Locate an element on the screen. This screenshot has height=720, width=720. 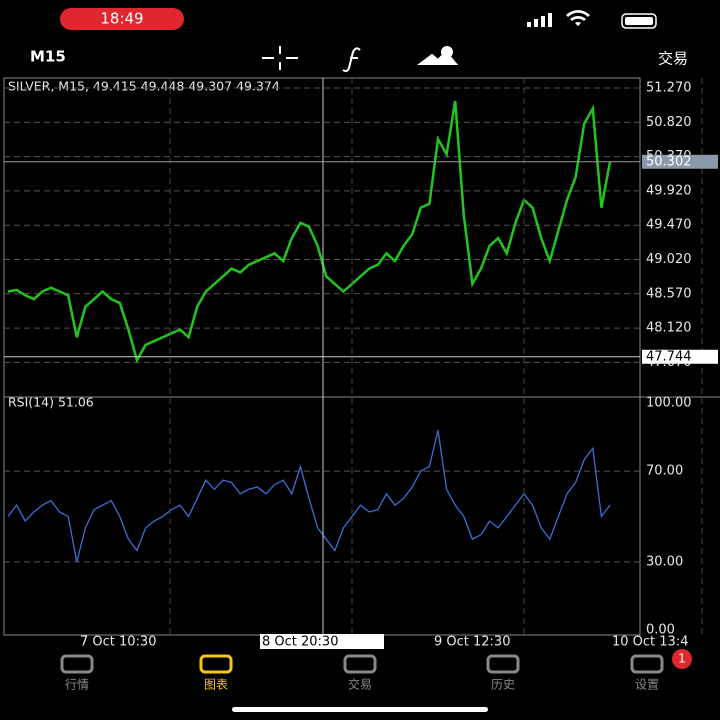
trade-button: 交易 is located at coordinates (673, 59).